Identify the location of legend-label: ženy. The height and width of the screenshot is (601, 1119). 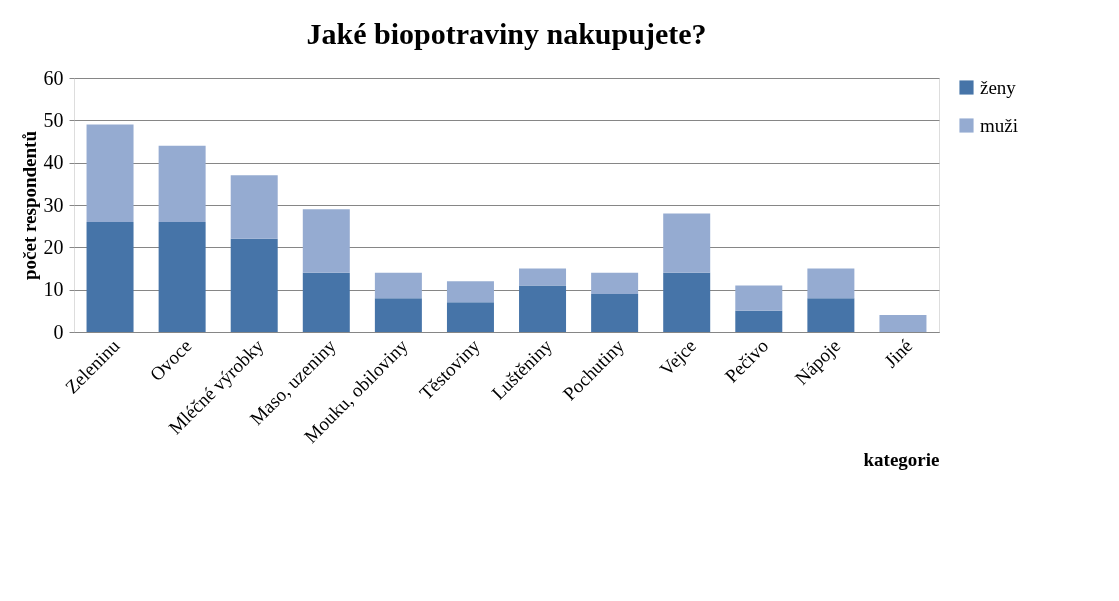
(998, 87).